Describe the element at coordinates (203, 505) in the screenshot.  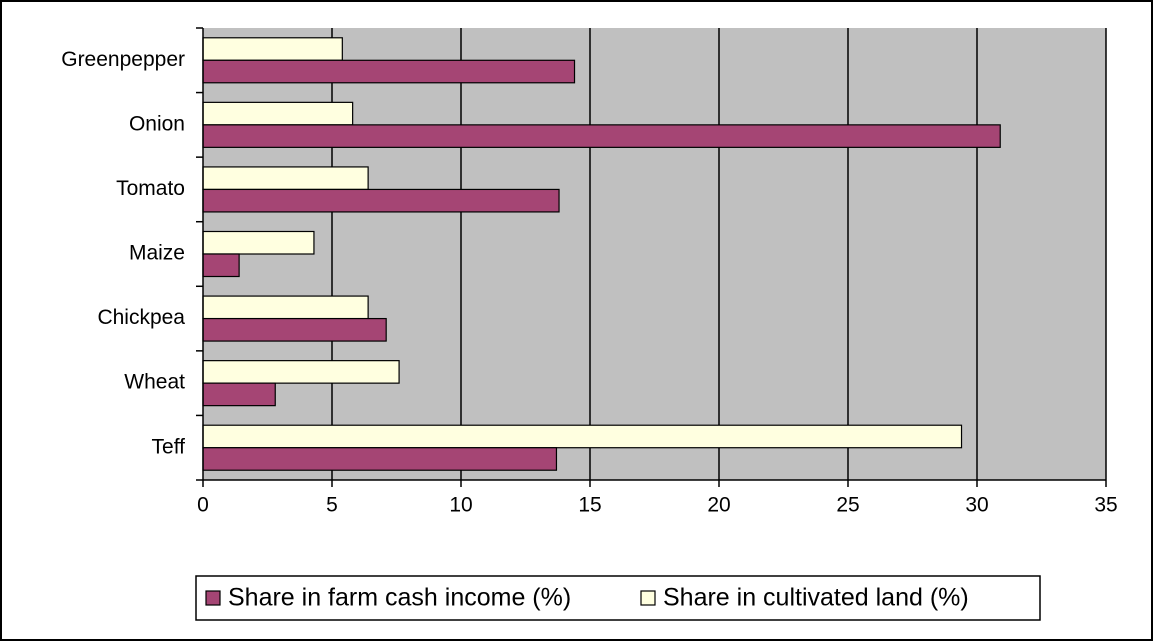
I see `x-tick-label: 0` at that location.